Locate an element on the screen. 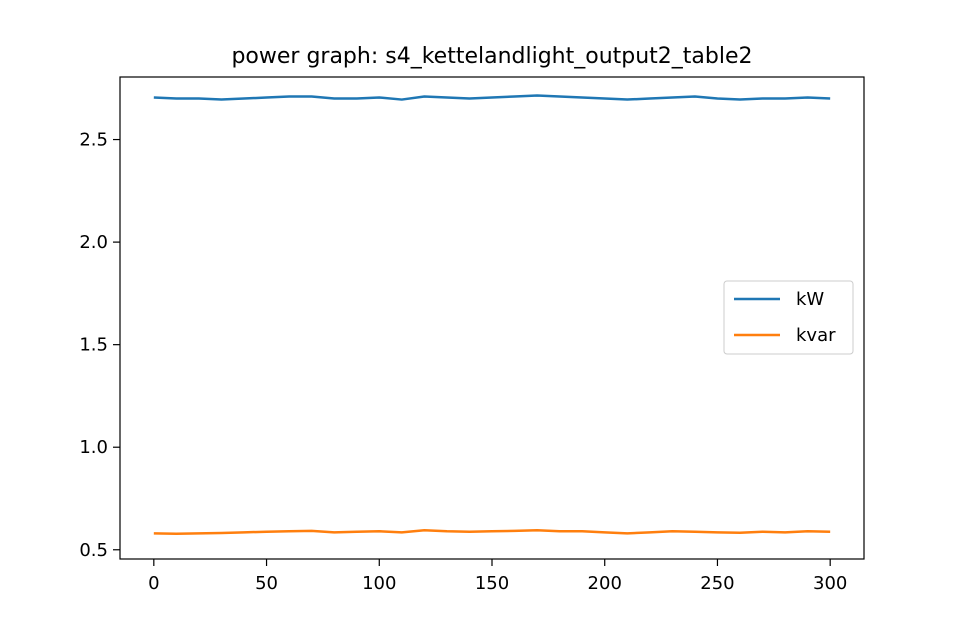  y-tick-label: 1.5 is located at coordinates (93, 345).